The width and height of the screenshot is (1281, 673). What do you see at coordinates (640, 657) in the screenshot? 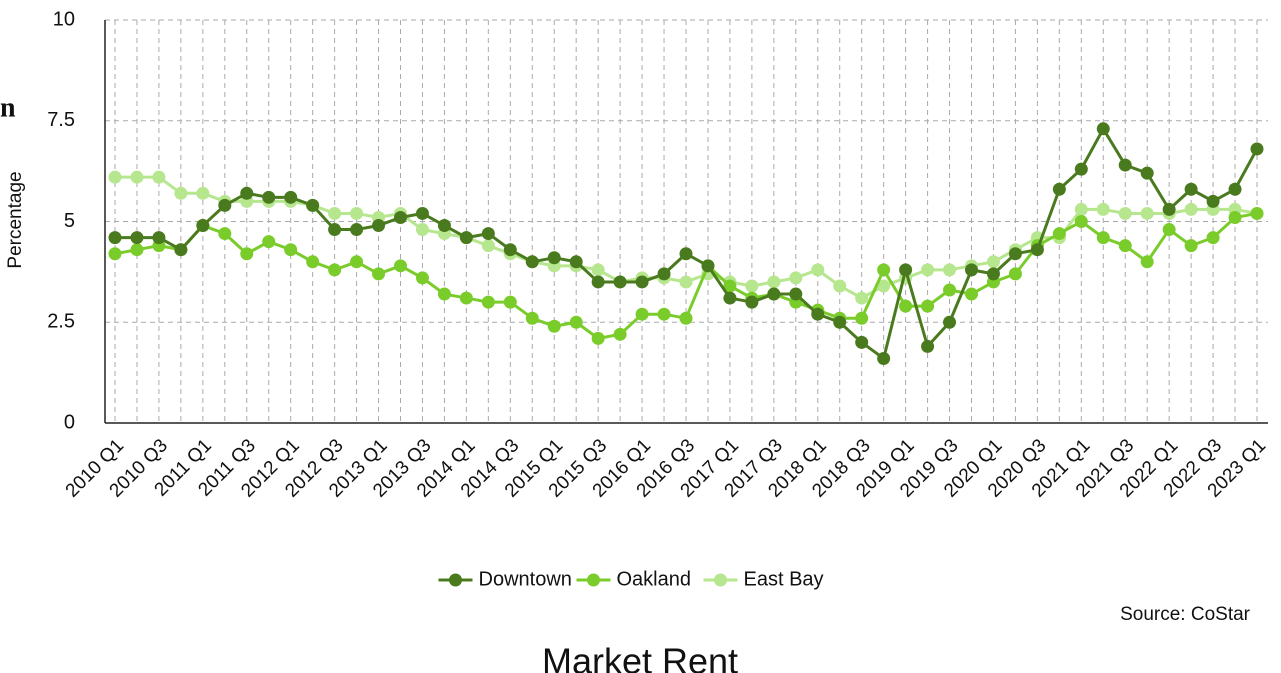
I see `chart-title: Market Rent` at bounding box center [640, 657].